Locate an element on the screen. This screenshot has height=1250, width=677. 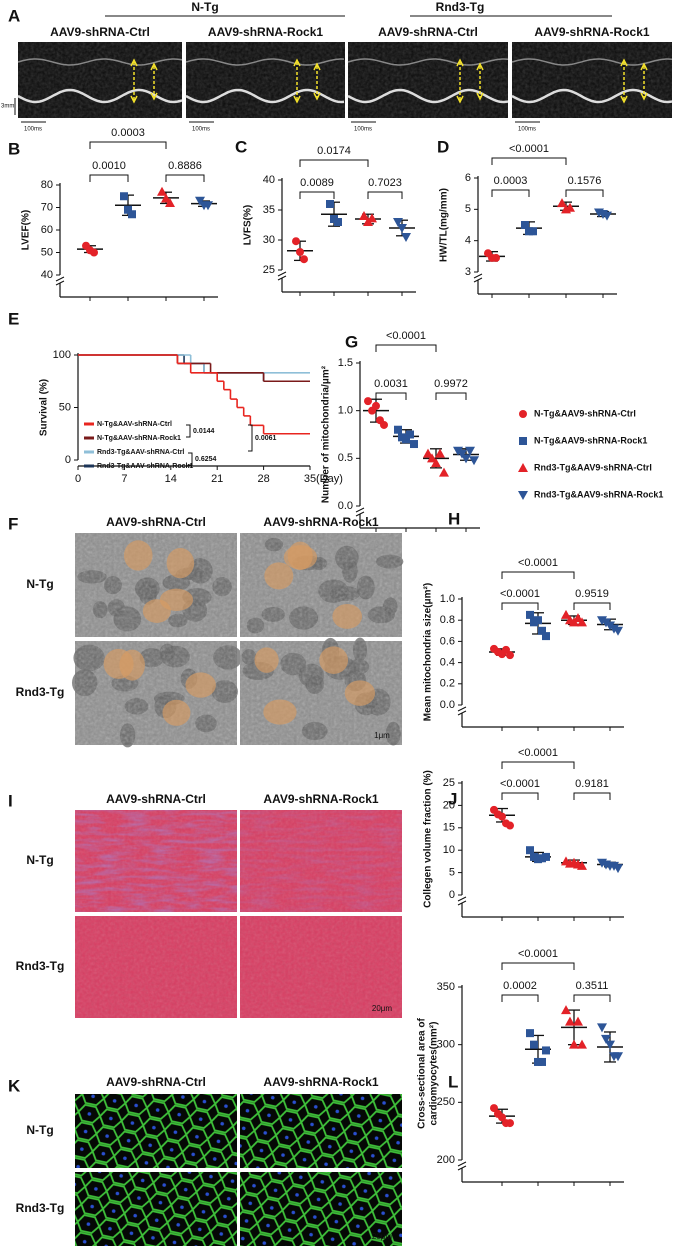
p-value: 0.0089 is located at coordinates (317, 183).